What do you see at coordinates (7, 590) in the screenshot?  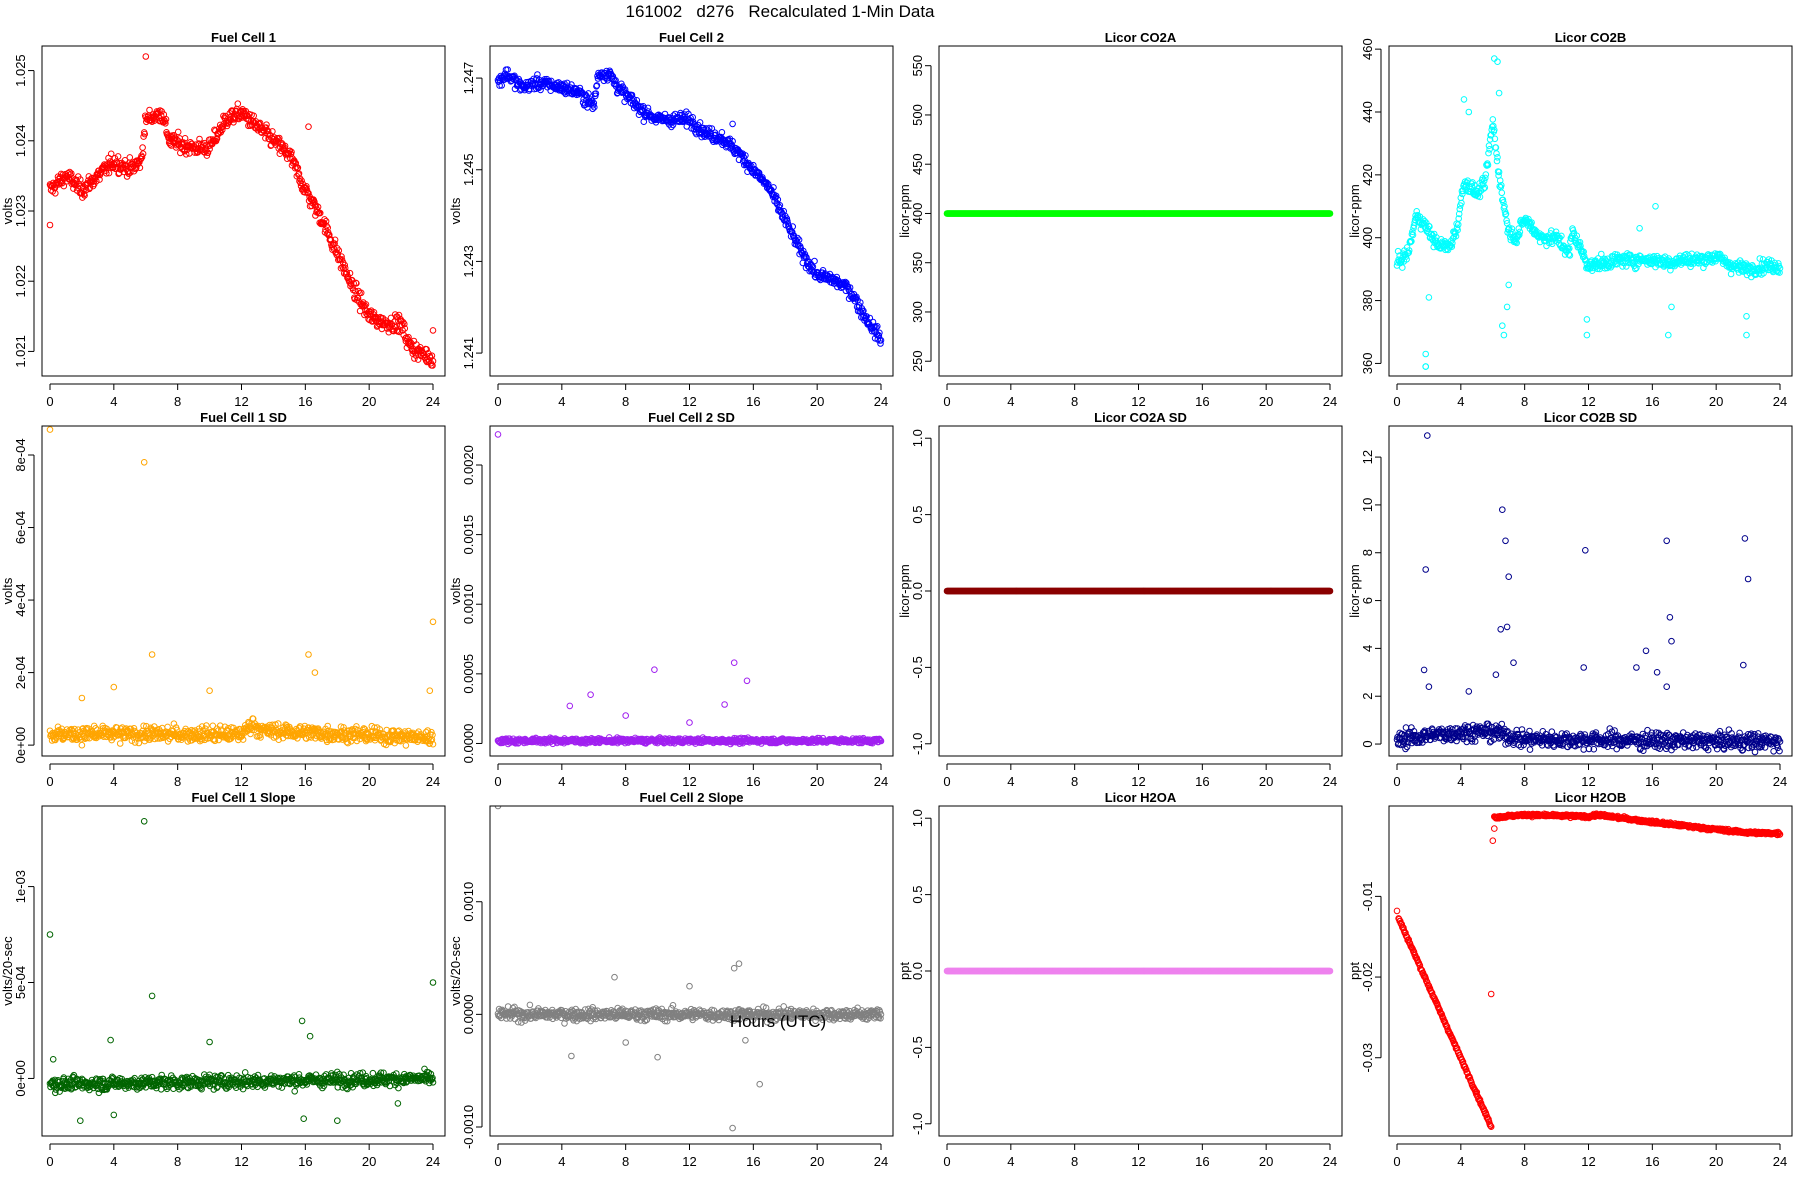 I see `y-axis-label: volts` at bounding box center [7, 590].